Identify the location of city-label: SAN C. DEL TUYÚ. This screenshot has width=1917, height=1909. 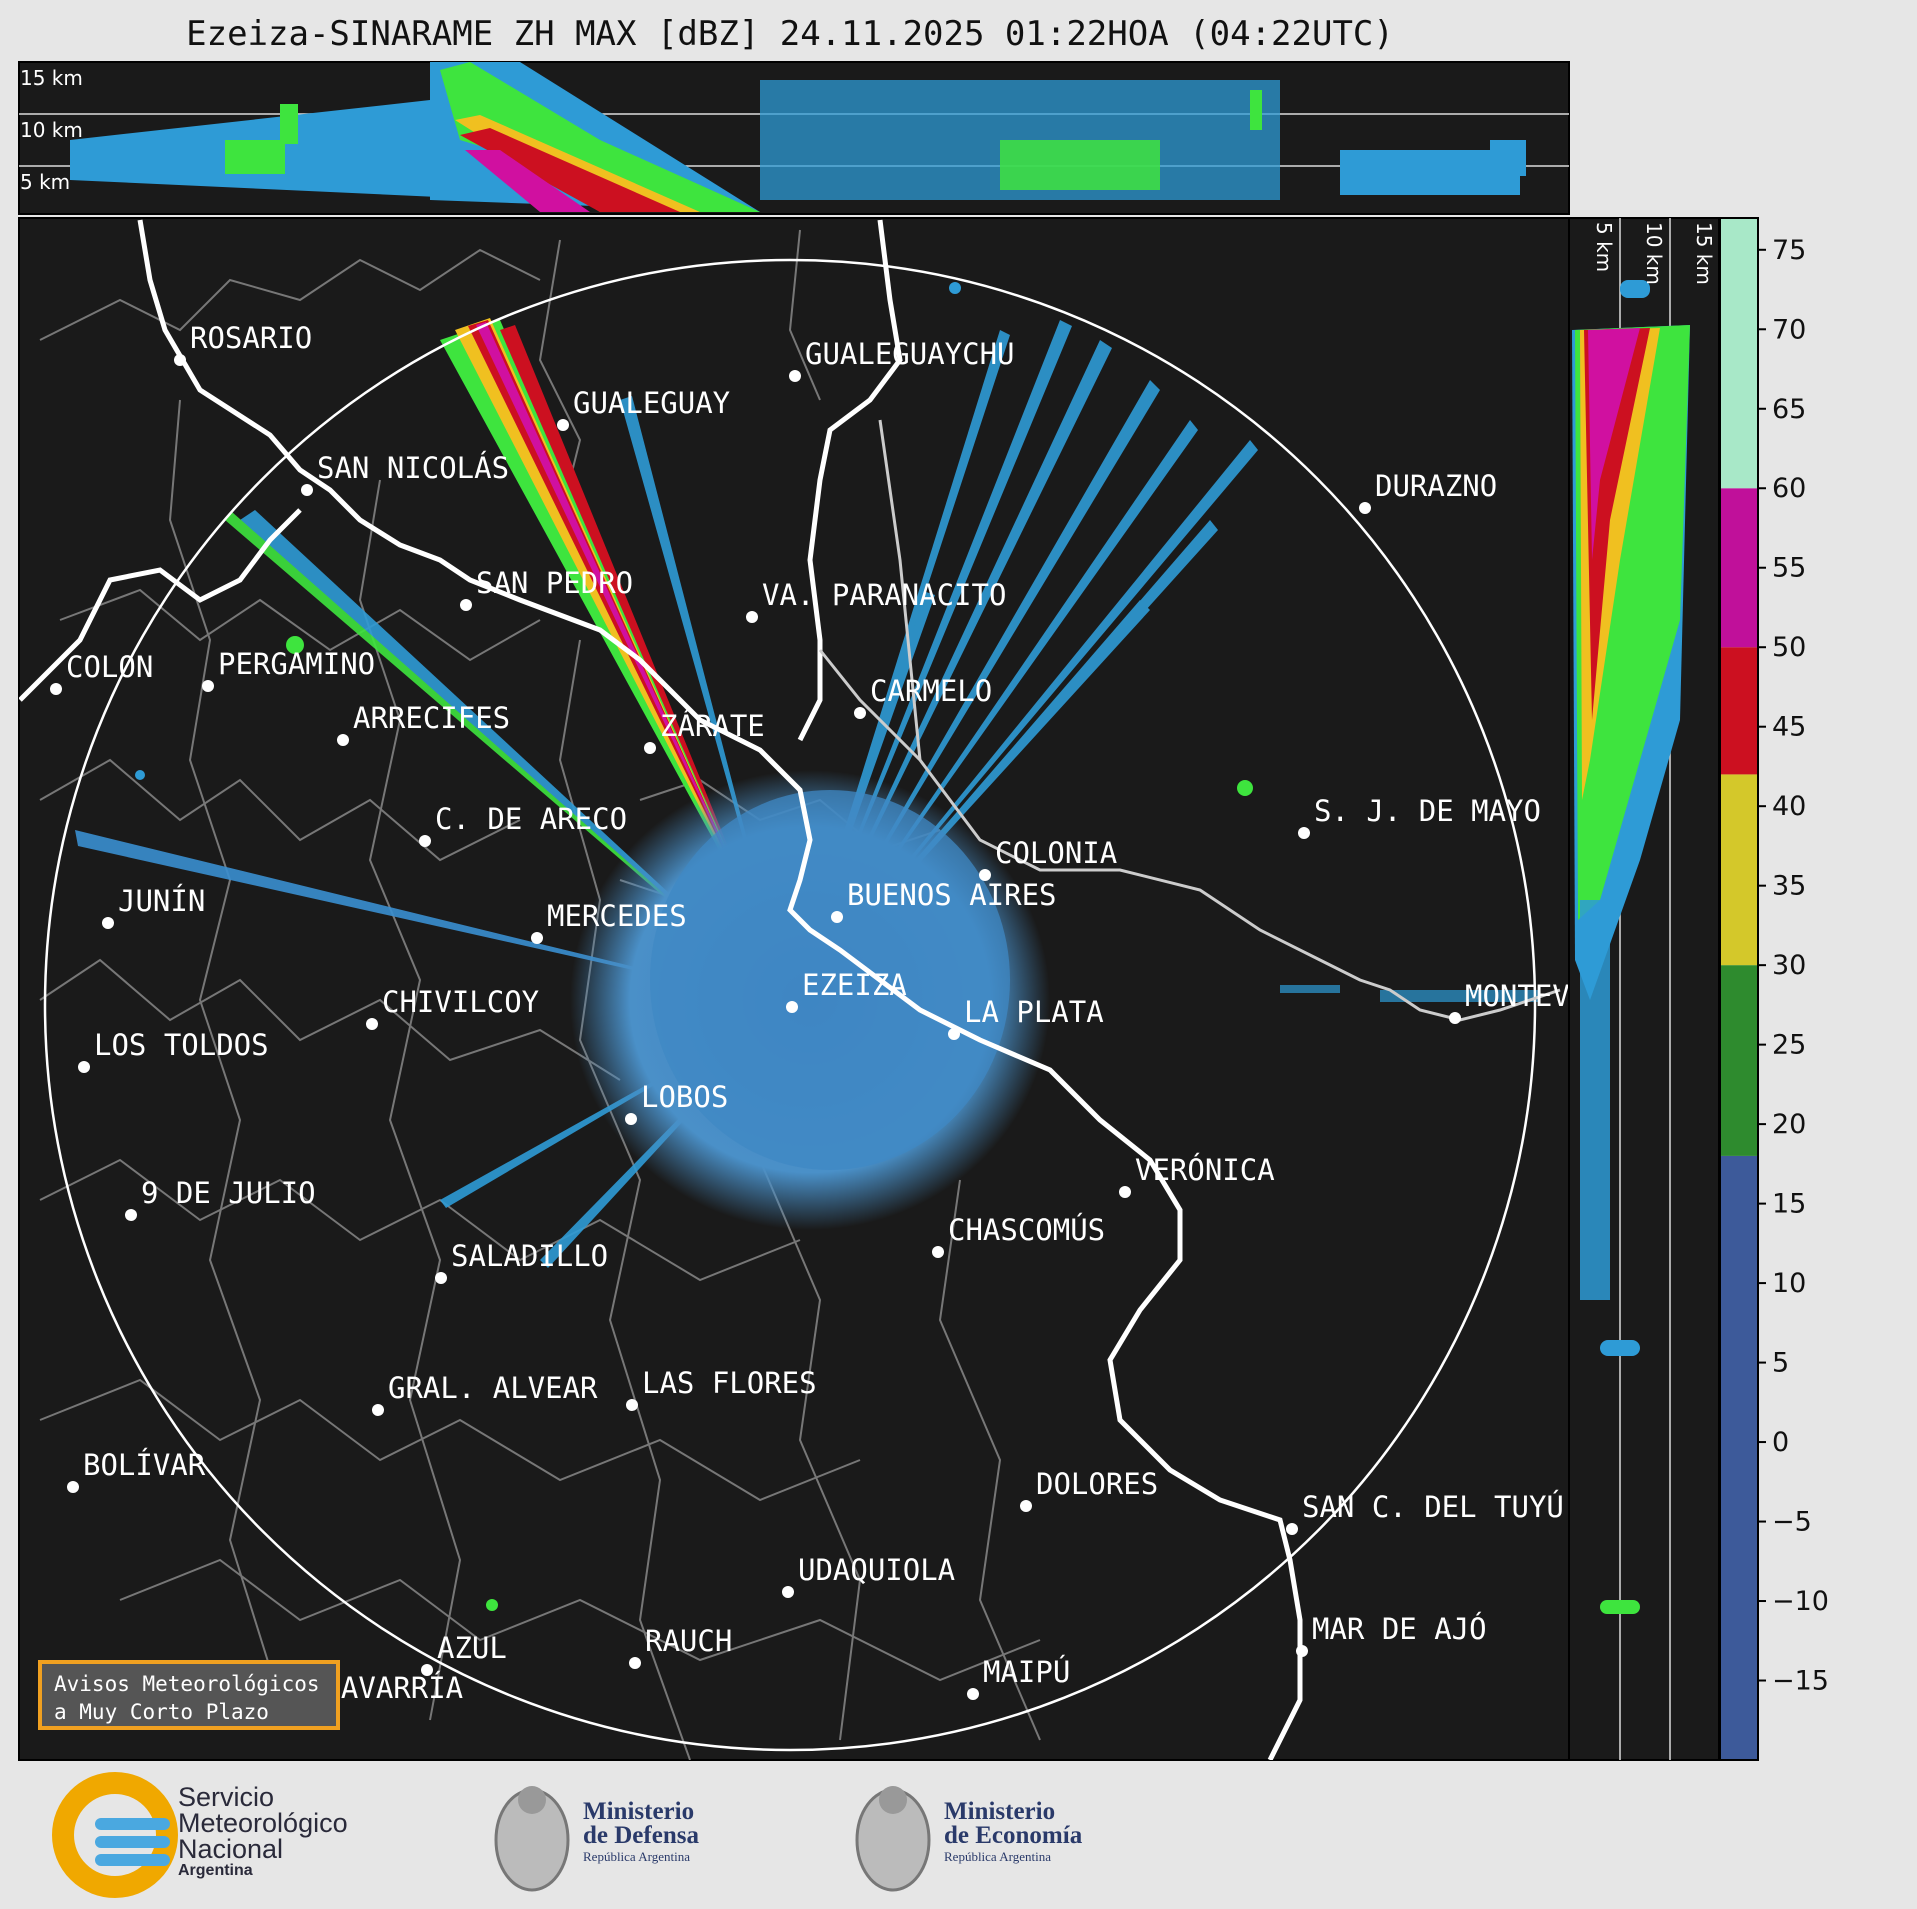
(1433, 1507).